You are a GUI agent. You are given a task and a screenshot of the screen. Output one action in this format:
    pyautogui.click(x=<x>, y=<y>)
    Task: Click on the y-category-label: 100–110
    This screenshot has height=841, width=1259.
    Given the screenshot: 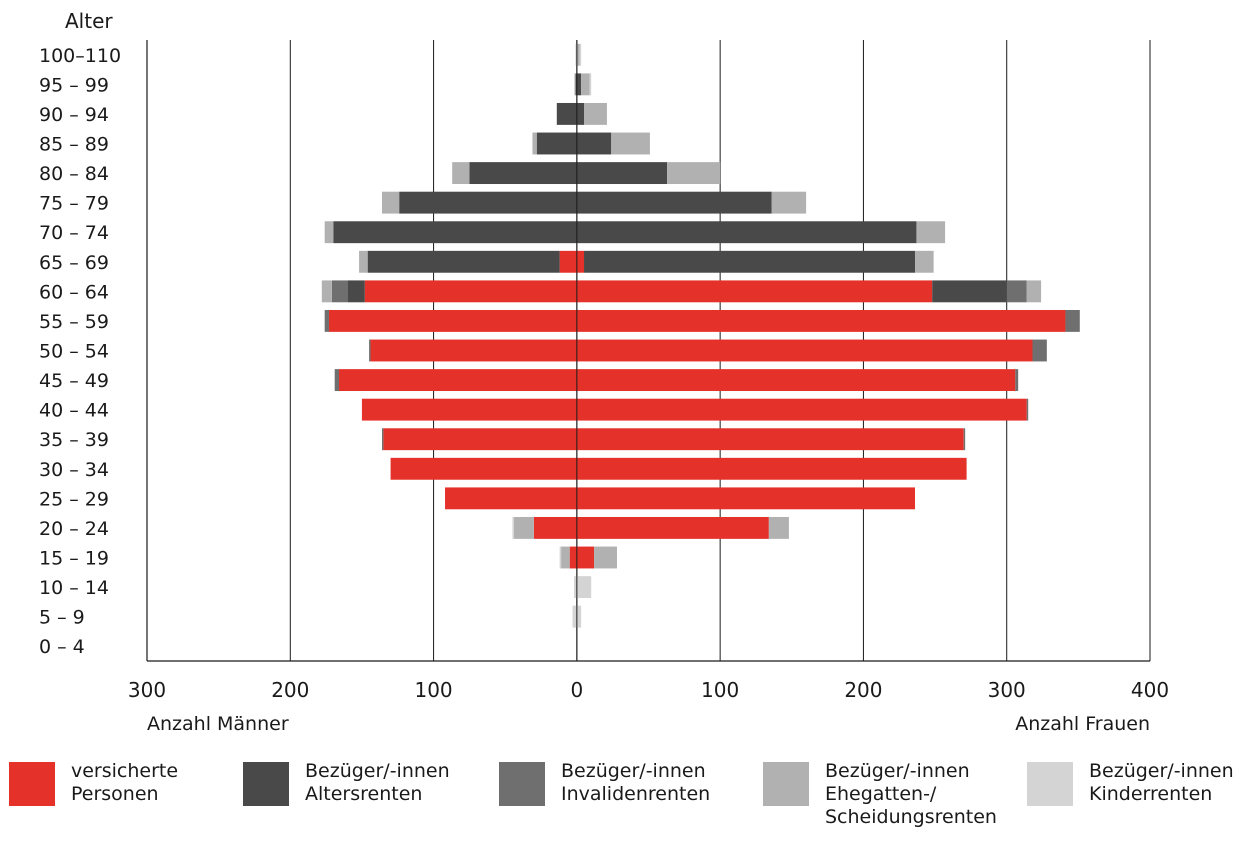 What is the action you would take?
    pyautogui.click(x=80, y=56)
    